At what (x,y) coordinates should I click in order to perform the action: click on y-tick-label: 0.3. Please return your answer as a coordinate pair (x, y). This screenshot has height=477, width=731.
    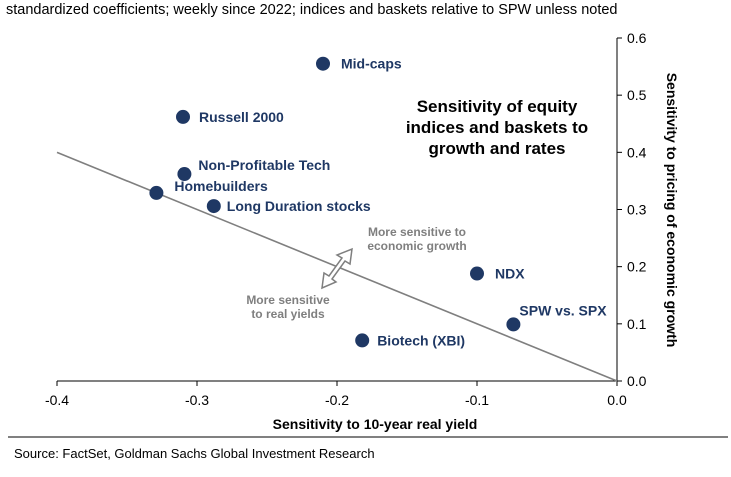
    Looking at the image, I should click on (637, 210).